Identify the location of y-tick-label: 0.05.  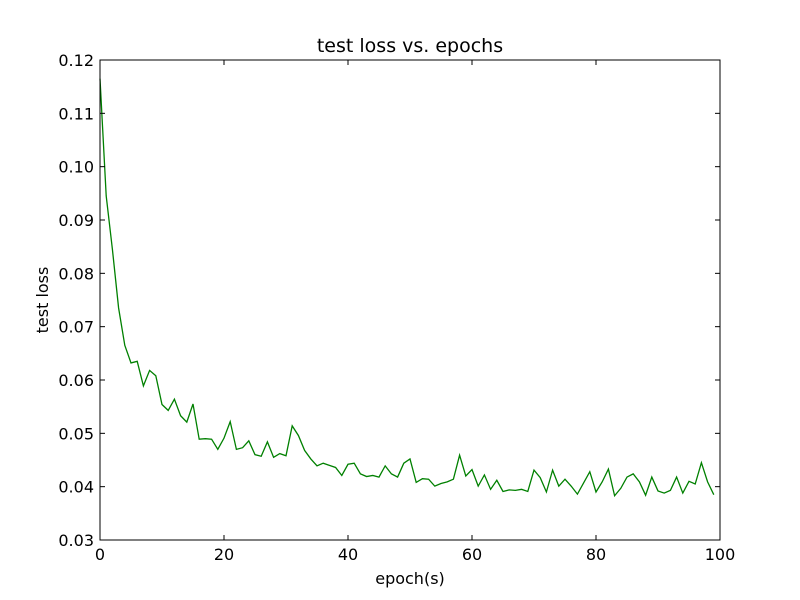
(76, 433).